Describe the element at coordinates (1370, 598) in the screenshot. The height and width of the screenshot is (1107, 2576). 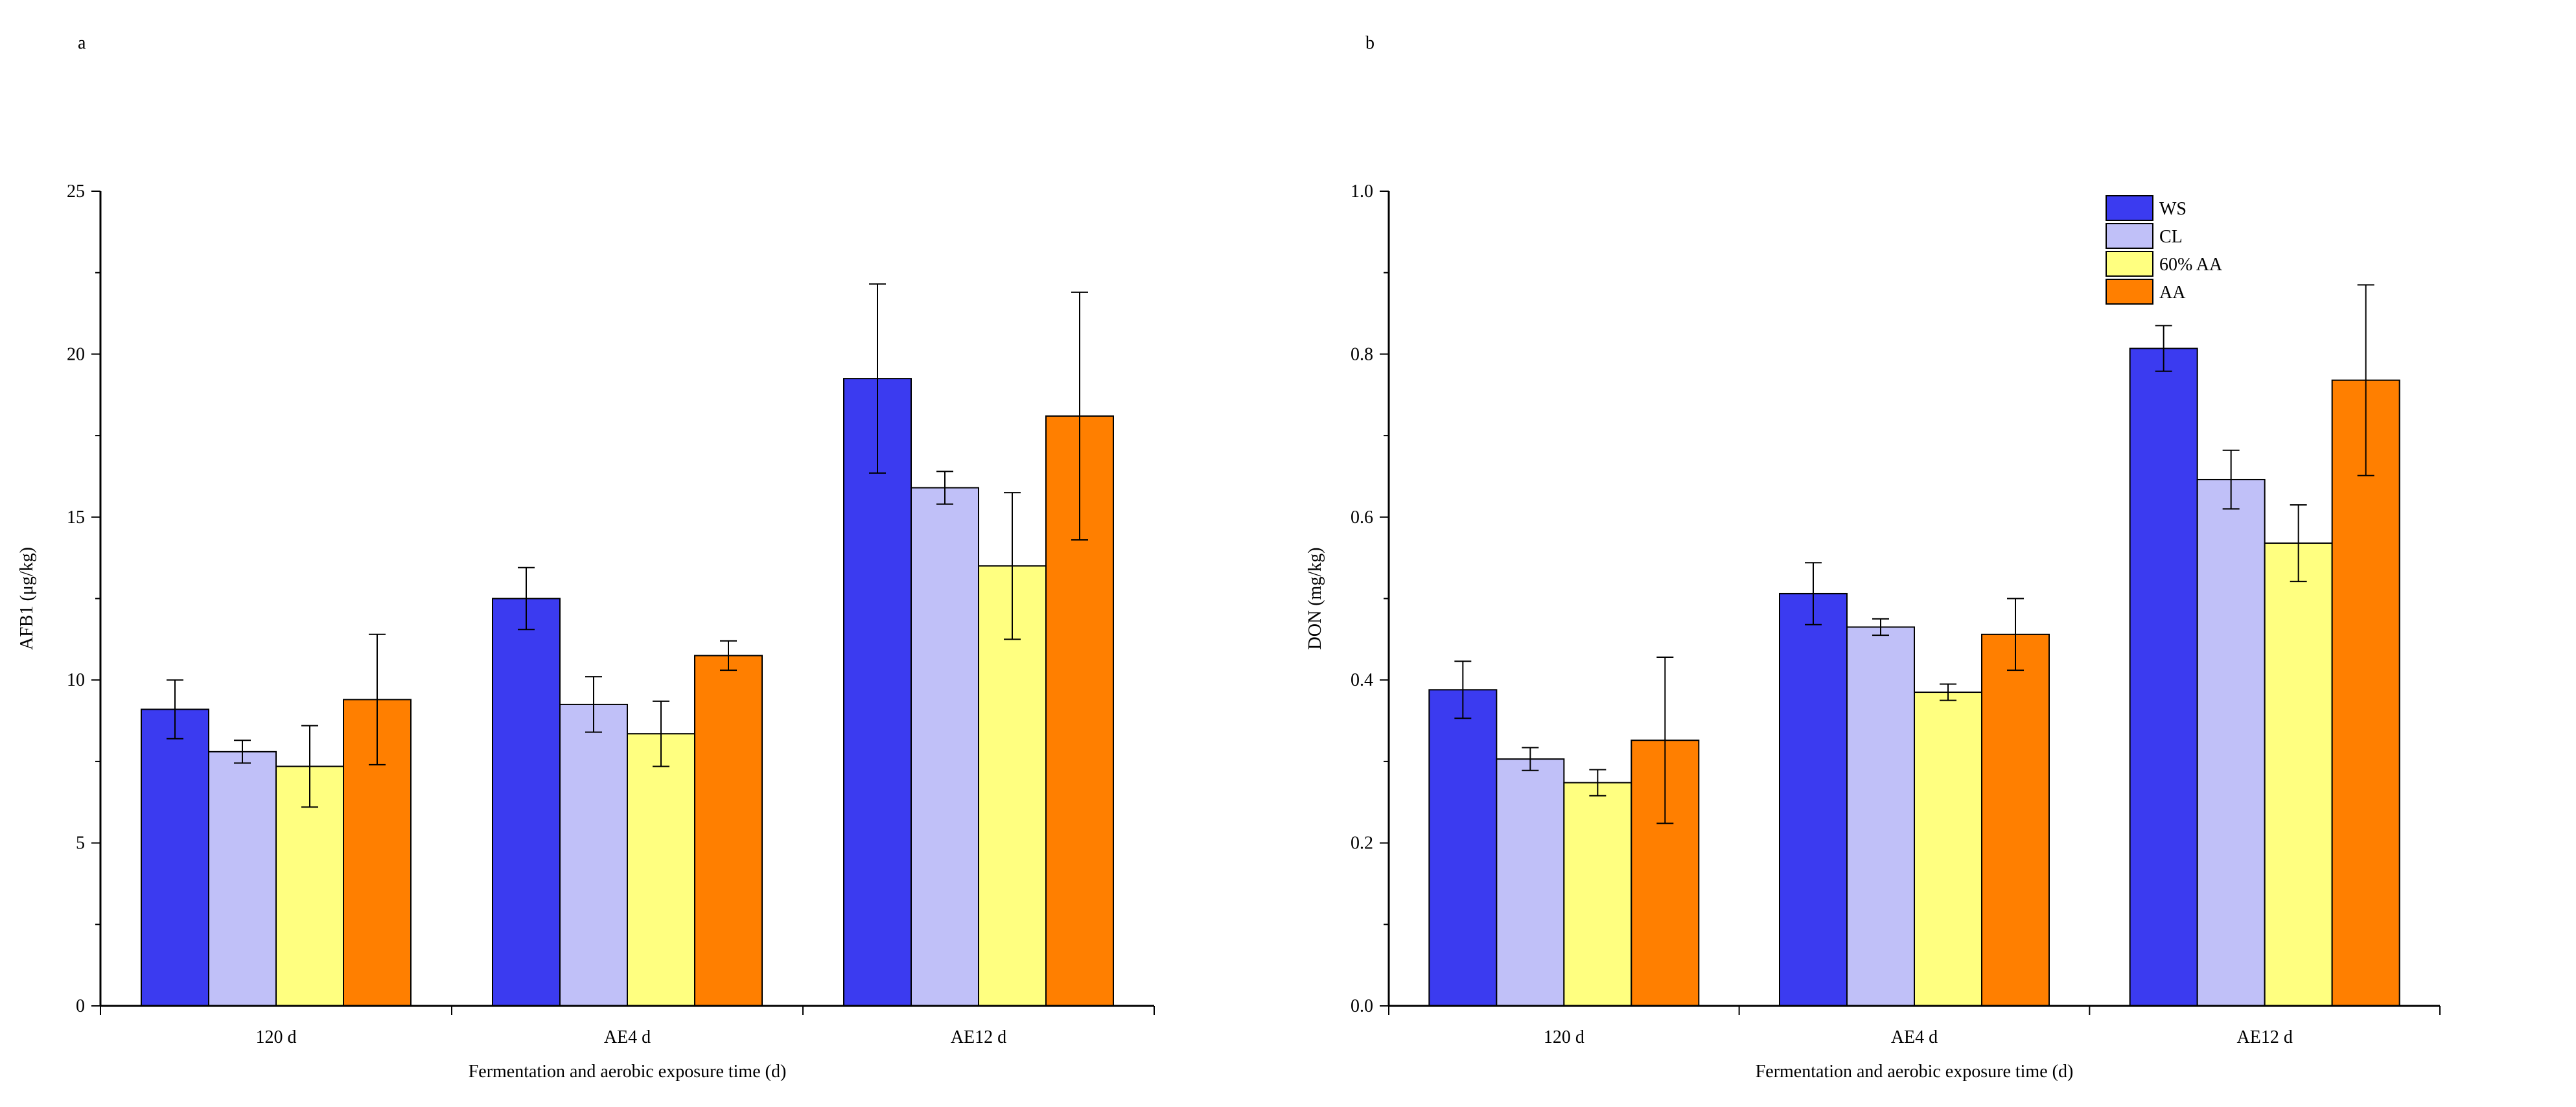
I see `y-axis-ticks: 0.0 0.2 0.4 0.6 0.8 1.0` at that location.